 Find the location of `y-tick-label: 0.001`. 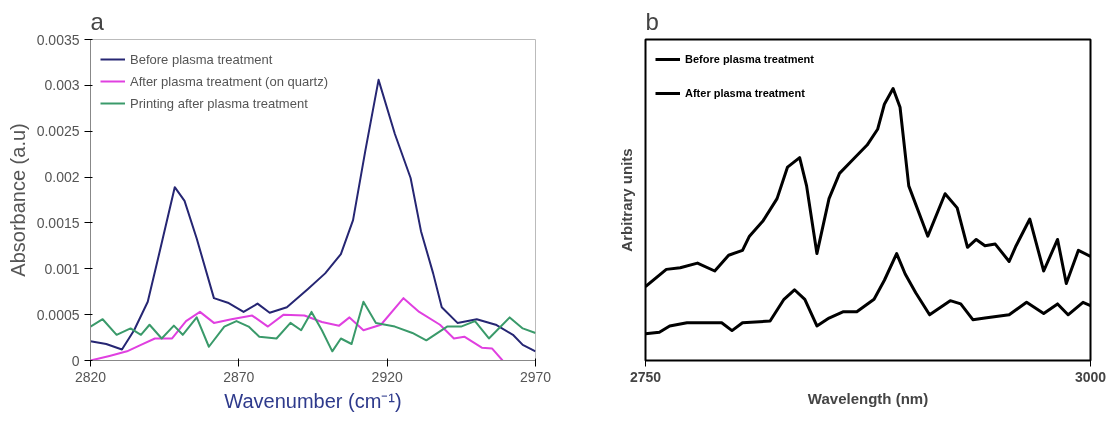

y-tick-label: 0.001 is located at coordinates (62, 268).